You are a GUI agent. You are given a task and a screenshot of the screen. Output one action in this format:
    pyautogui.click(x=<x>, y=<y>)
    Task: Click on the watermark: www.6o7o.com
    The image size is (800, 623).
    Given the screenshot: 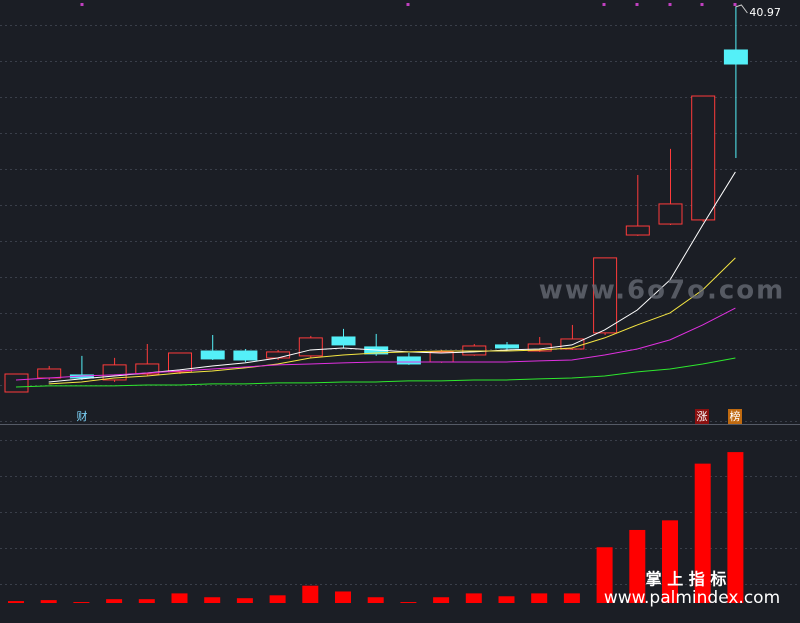 What is the action you would take?
    pyautogui.click(x=662, y=291)
    